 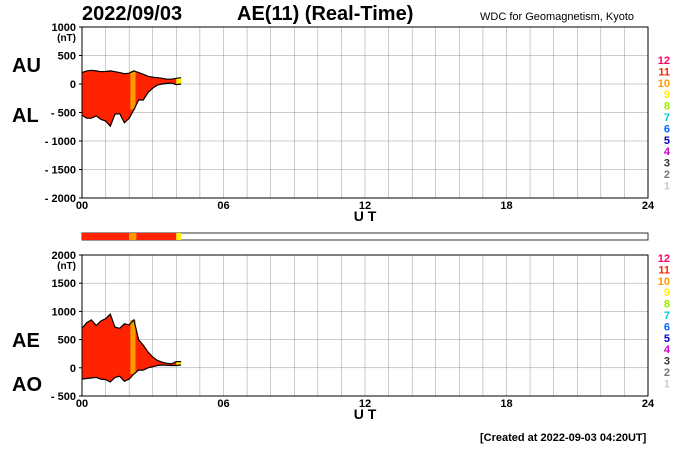 I want to click on y-tick-label: - 1500, so click(x=60, y=171).